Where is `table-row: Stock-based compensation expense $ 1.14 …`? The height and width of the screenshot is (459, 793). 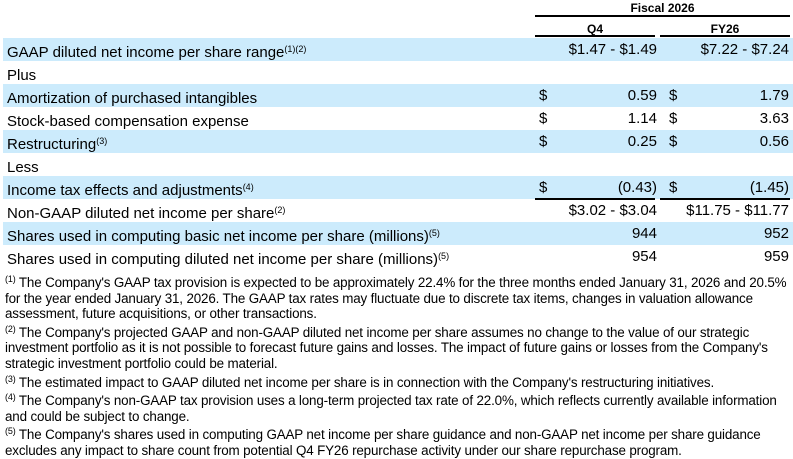
table-row: Stock-based compensation expense $ 1.14 … is located at coordinates (398, 118).